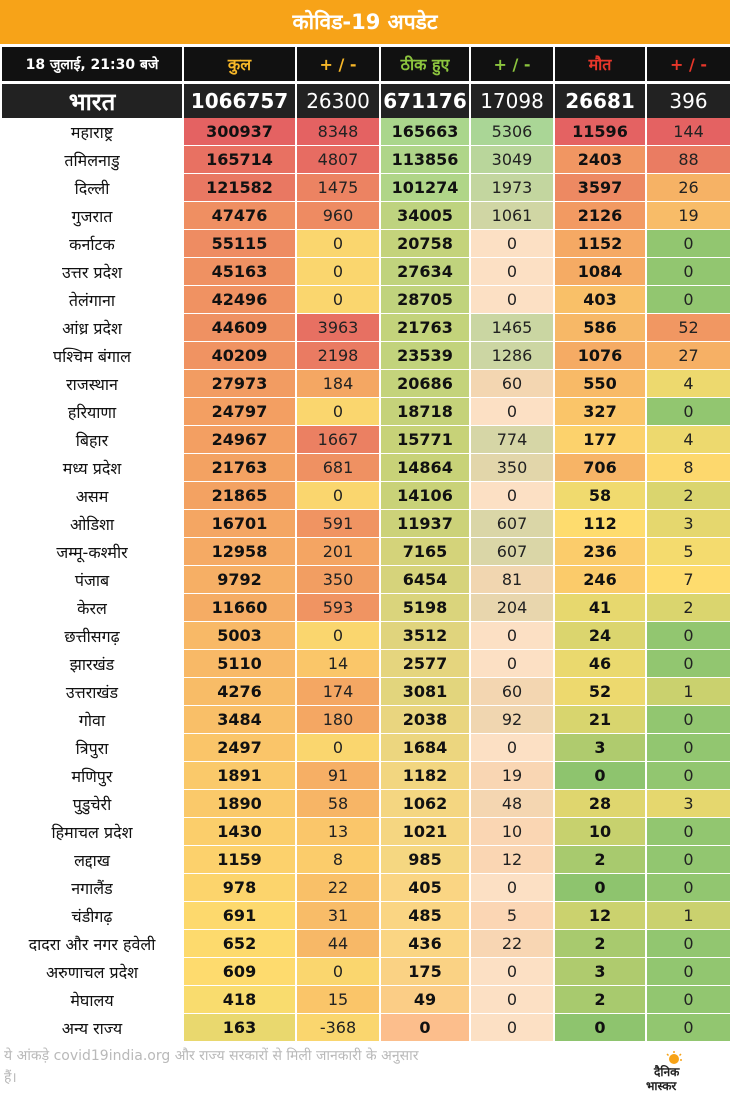  What do you see at coordinates (688, 692) in the screenshot?
I see `deaths-change: 1` at bounding box center [688, 692].